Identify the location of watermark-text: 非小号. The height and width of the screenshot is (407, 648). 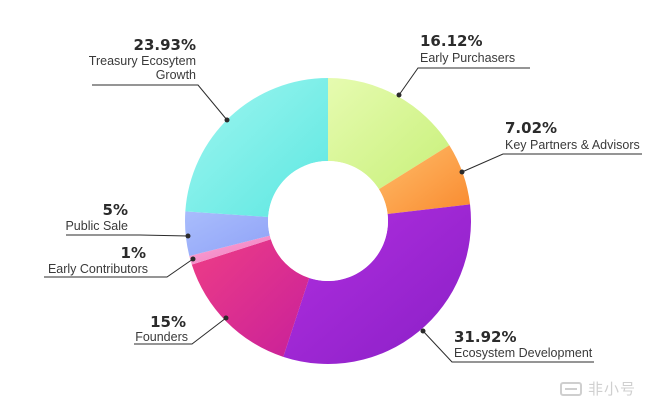
(611, 389).